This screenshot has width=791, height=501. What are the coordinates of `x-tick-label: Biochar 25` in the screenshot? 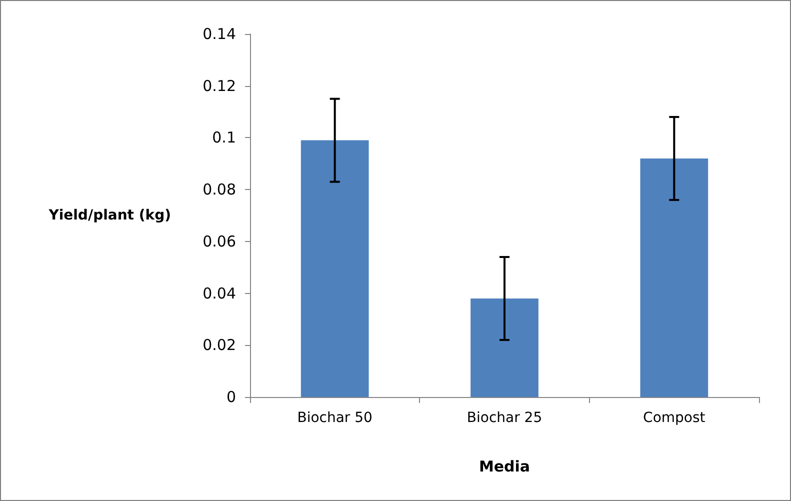 It's located at (504, 418).